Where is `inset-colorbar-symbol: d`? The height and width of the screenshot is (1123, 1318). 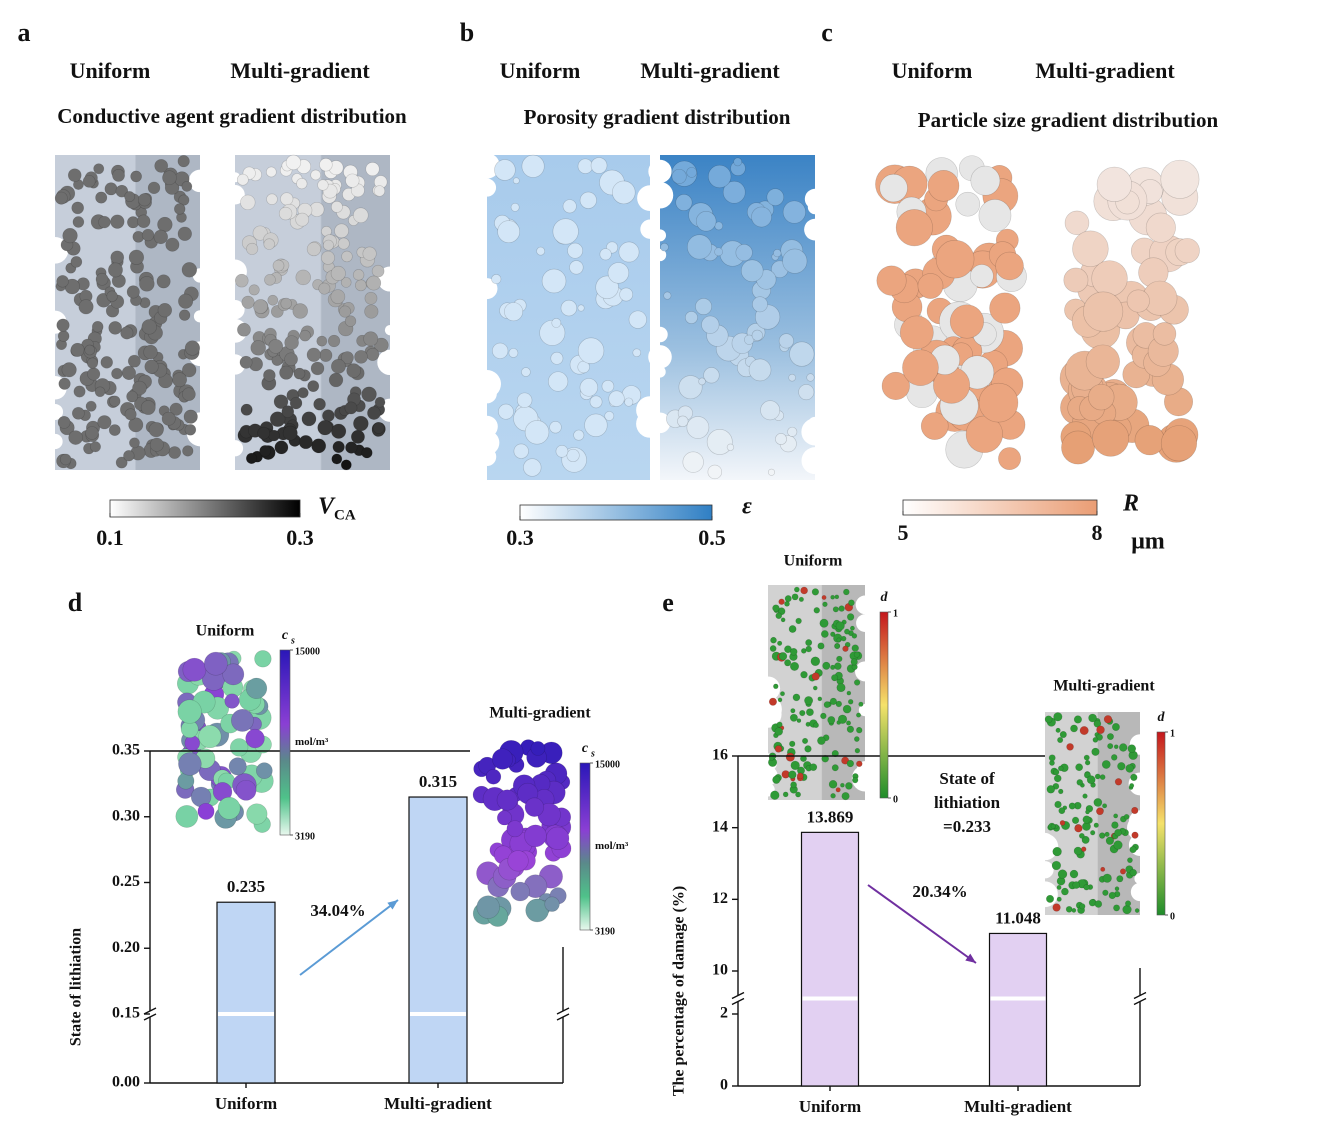
inset-colorbar-symbol: d is located at coordinates (885, 597).